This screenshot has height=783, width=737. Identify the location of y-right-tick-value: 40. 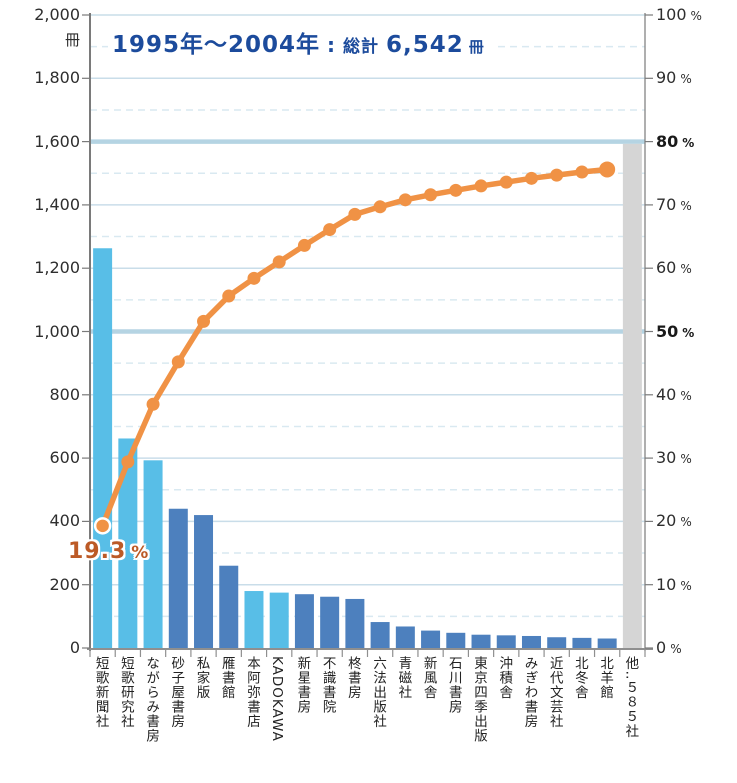
(666, 394).